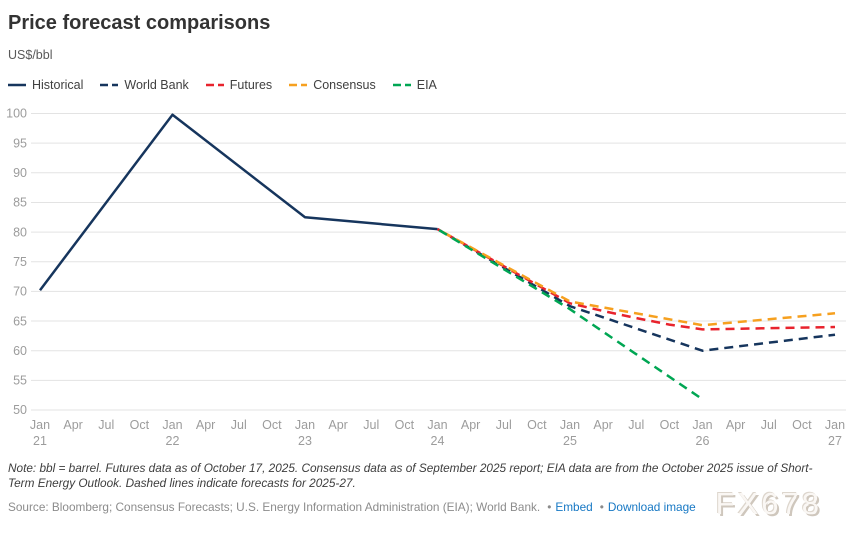 The width and height of the screenshot is (846, 541). Describe the element at coordinates (58, 85) in the screenshot. I see `legend-label: Historical` at that location.